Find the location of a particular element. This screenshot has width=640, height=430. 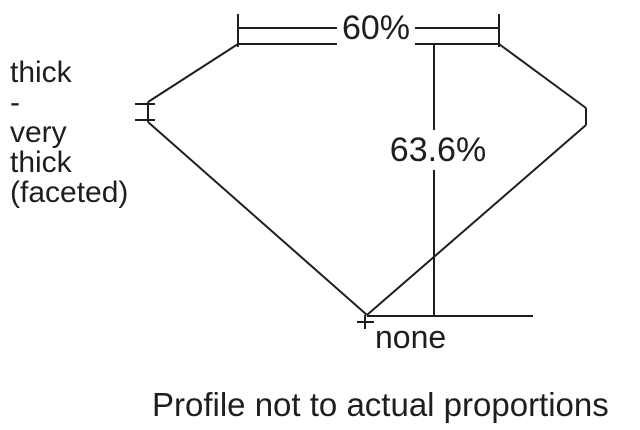

depth-percentage-label: 63.6% is located at coordinates (438, 150).